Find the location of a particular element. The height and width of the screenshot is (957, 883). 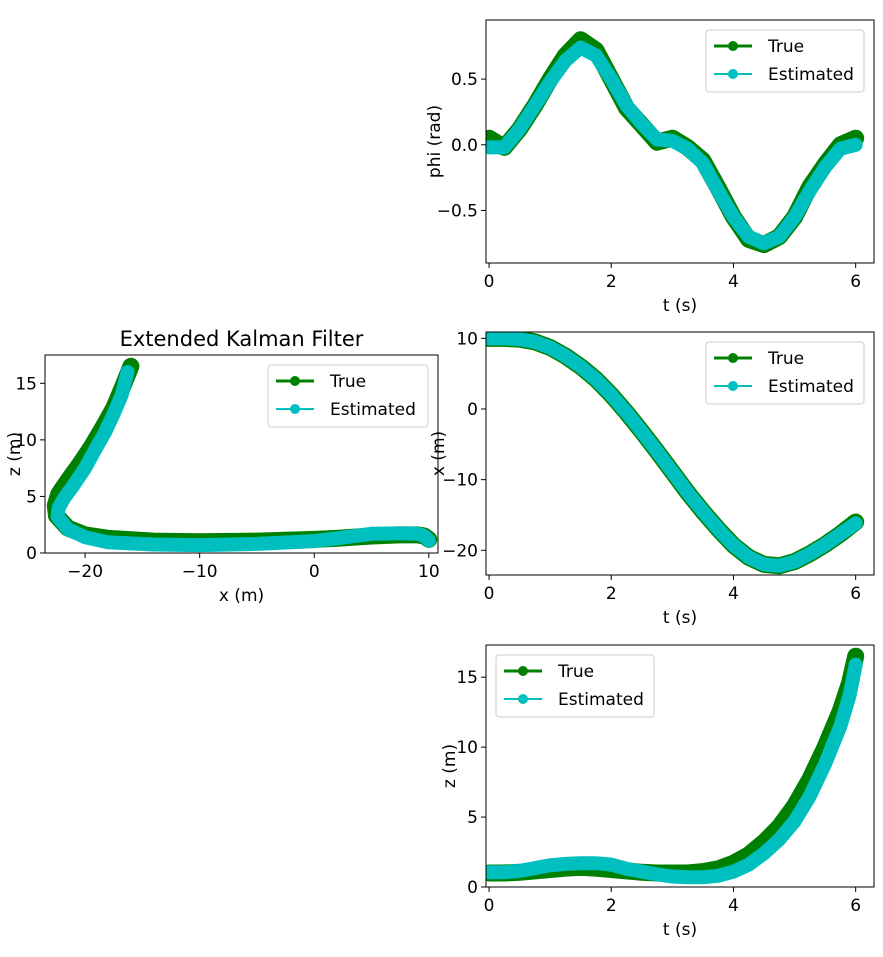

y-tick-label: −20 is located at coordinates (460, 551).